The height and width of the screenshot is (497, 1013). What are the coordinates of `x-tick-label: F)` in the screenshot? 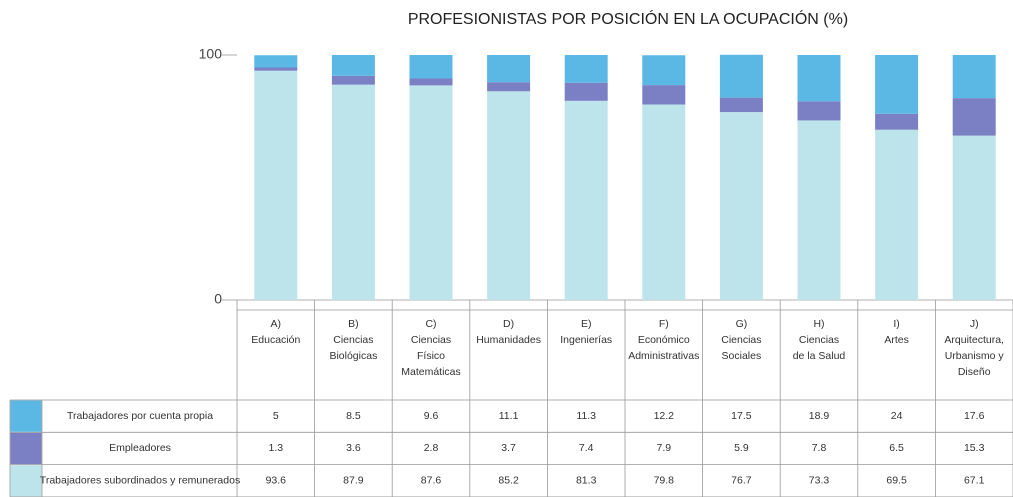 It's located at (664, 324).